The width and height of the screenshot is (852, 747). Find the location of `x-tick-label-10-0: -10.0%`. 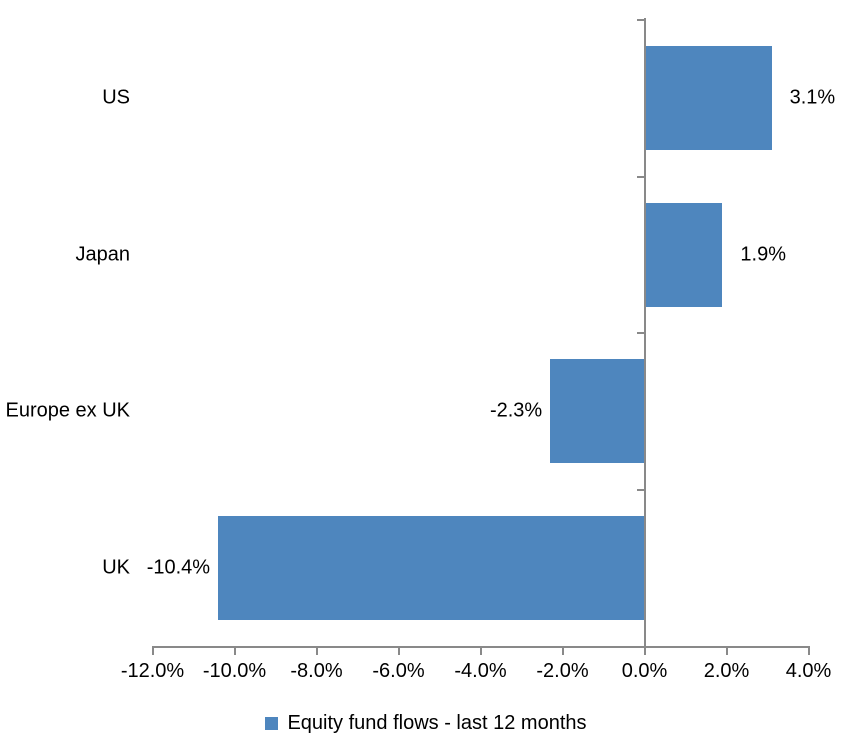

x-tick-label-10-0: -10.0% is located at coordinates (234, 671).